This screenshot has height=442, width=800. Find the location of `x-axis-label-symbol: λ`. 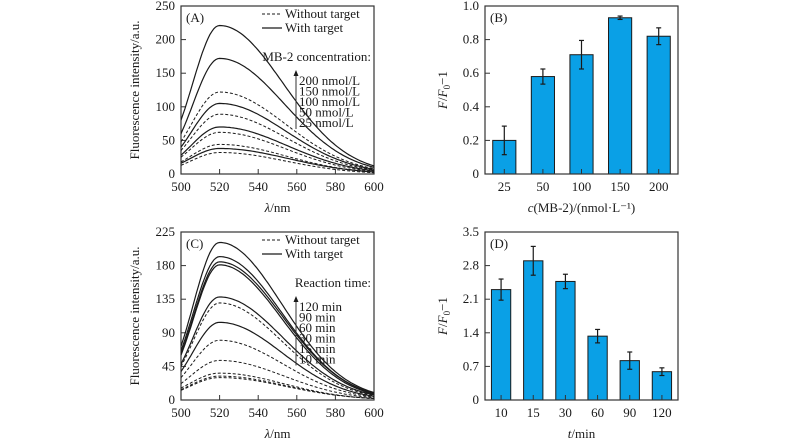

x-axis-label-symbol: λ is located at coordinates (267, 207).